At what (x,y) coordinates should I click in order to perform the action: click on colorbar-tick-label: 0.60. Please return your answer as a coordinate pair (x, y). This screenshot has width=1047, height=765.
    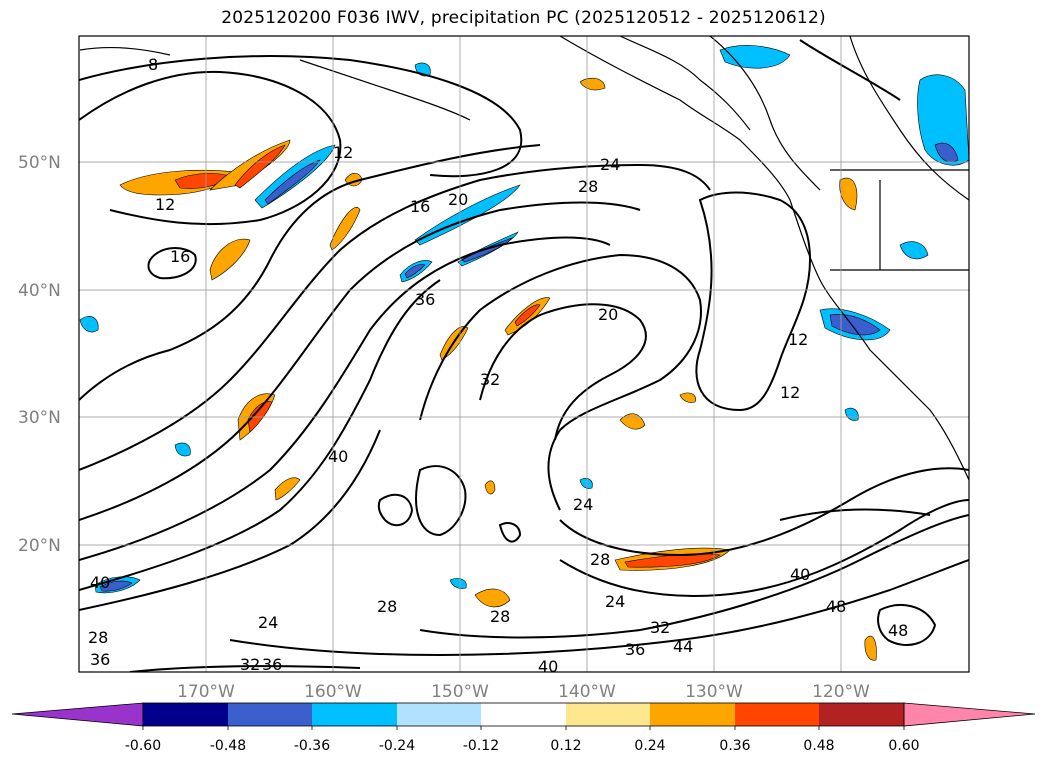
    Looking at the image, I should click on (903, 746).